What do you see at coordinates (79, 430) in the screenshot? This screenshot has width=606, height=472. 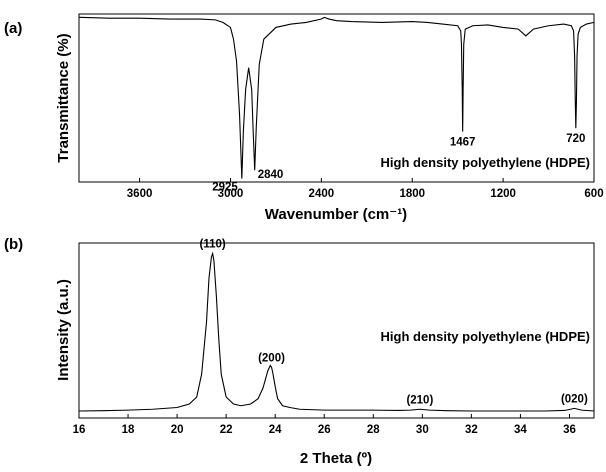 I see `x-tick-label: 16` at bounding box center [79, 430].